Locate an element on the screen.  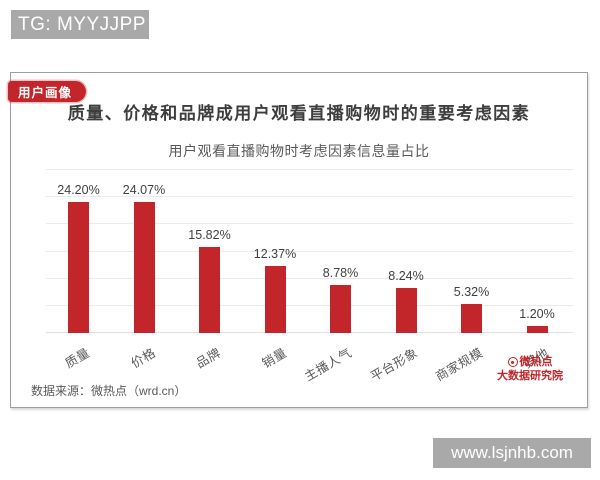
category-badge-label: 用户画像 is located at coordinates (45, 93).